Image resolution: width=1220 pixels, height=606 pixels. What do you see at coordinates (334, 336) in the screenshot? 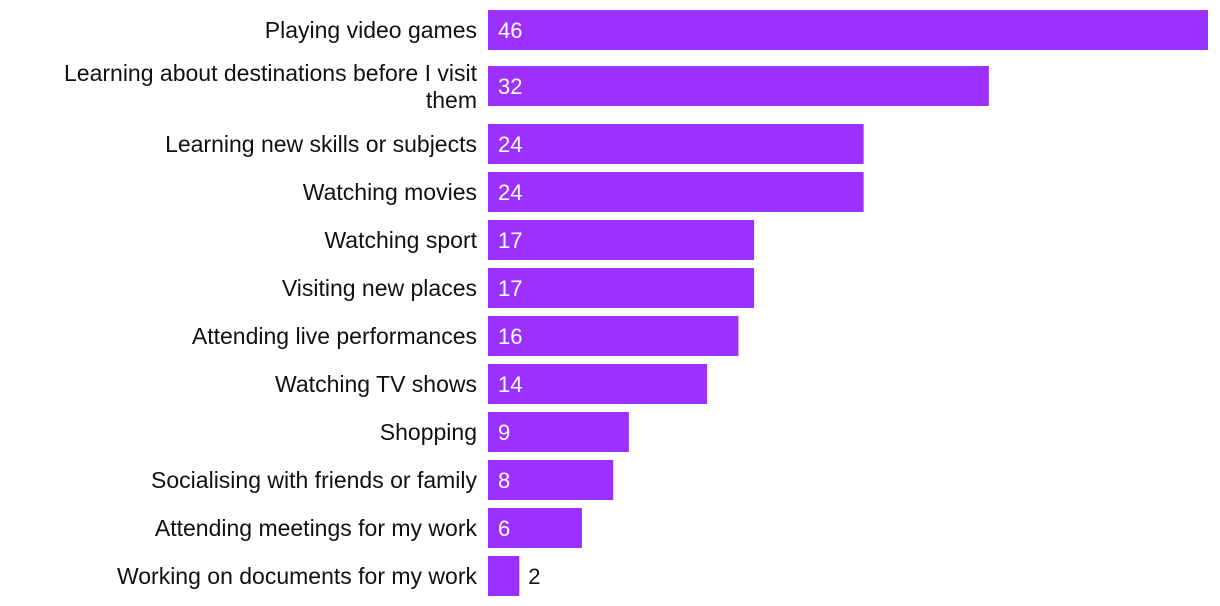
I see `category-label: Attending live performances` at bounding box center [334, 336].